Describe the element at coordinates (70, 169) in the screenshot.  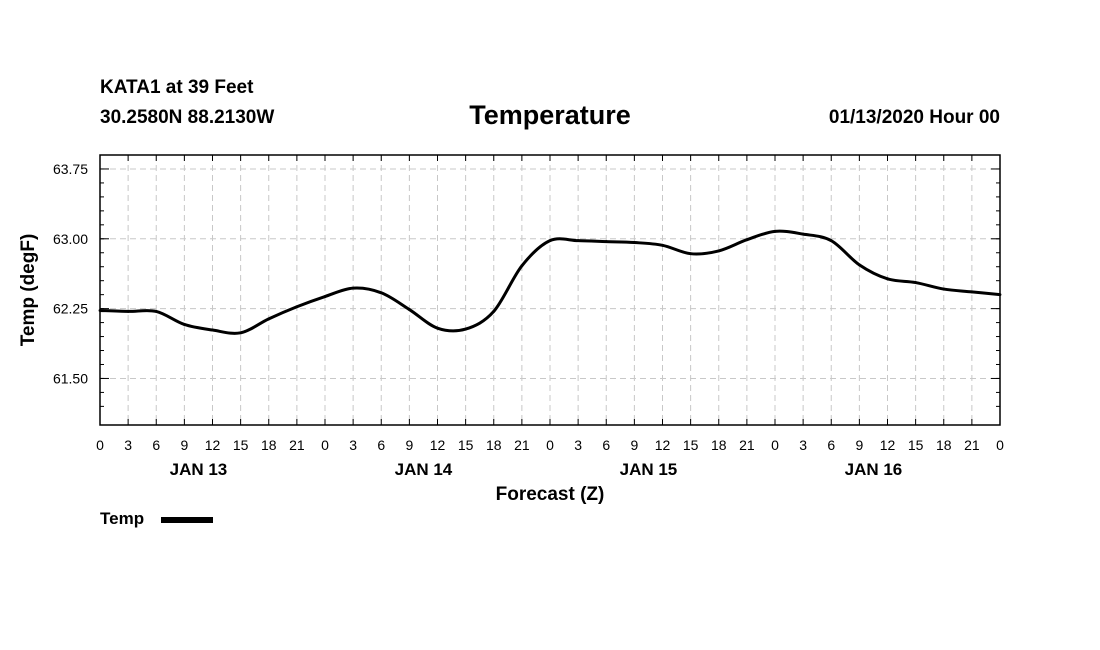
I see `y-tick-label: 63.75` at that location.